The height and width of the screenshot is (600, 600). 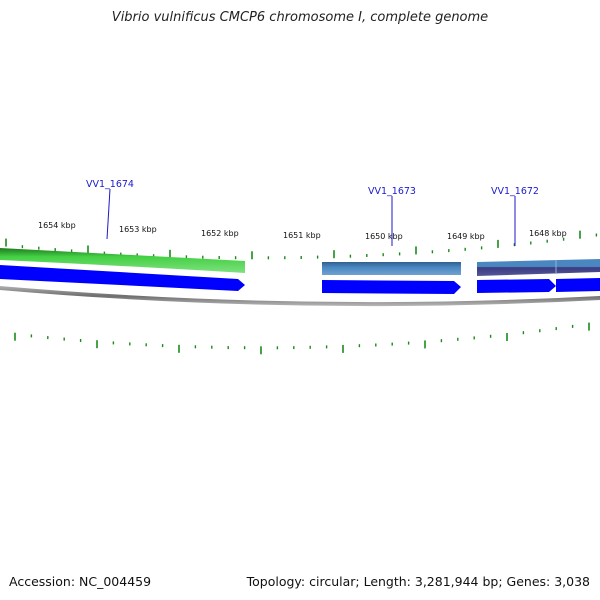 I want to click on accession-text: Accession: NC_004459, so click(x=80, y=581).